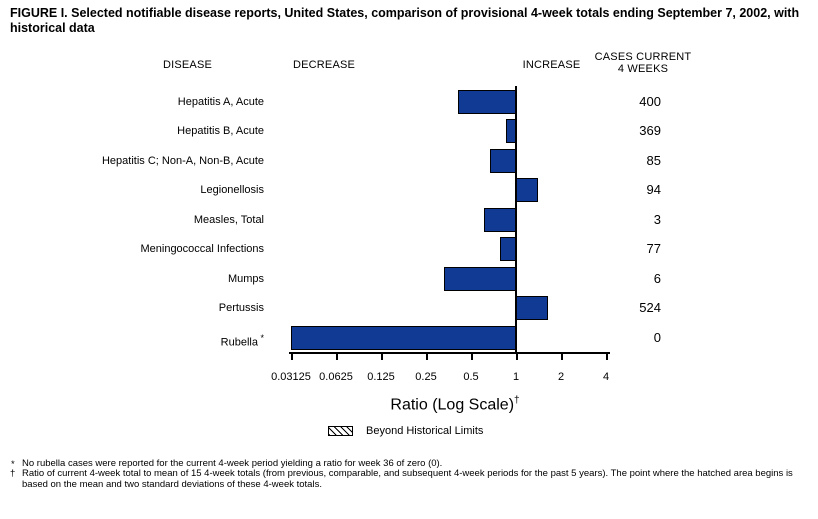 The width and height of the screenshot is (818, 519). Describe the element at coordinates (260, 337) in the screenshot. I see `disease-footnote-marker: *` at that location.